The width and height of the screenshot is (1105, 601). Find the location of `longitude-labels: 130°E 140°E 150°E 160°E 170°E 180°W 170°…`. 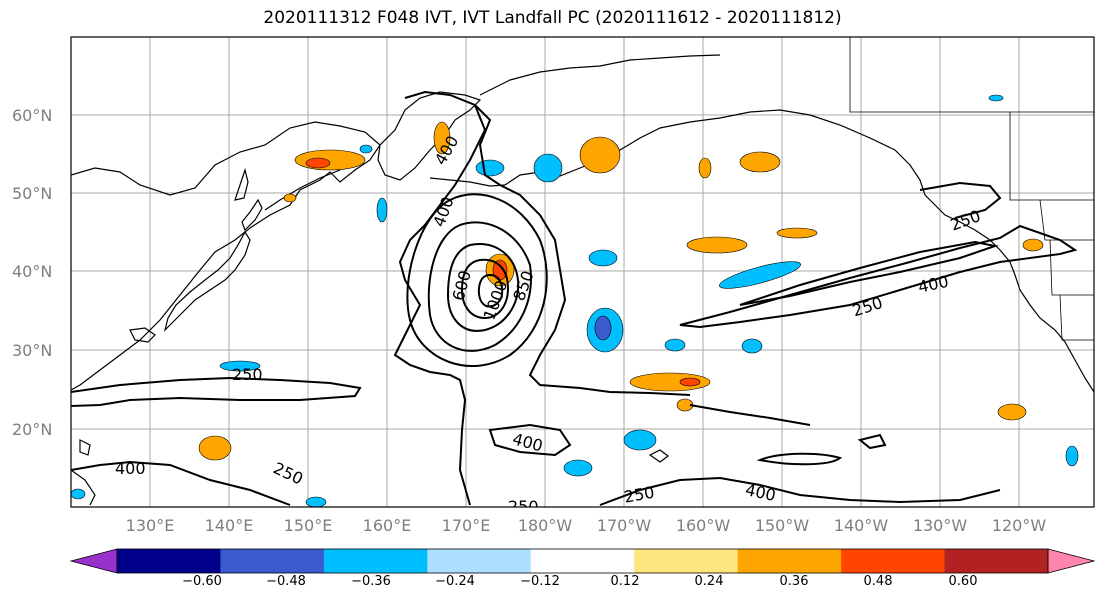

longitude-labels: 130°E 140°E 150°E 160°E 170°E 180°W 170°… is located at coordinates (586, 525).